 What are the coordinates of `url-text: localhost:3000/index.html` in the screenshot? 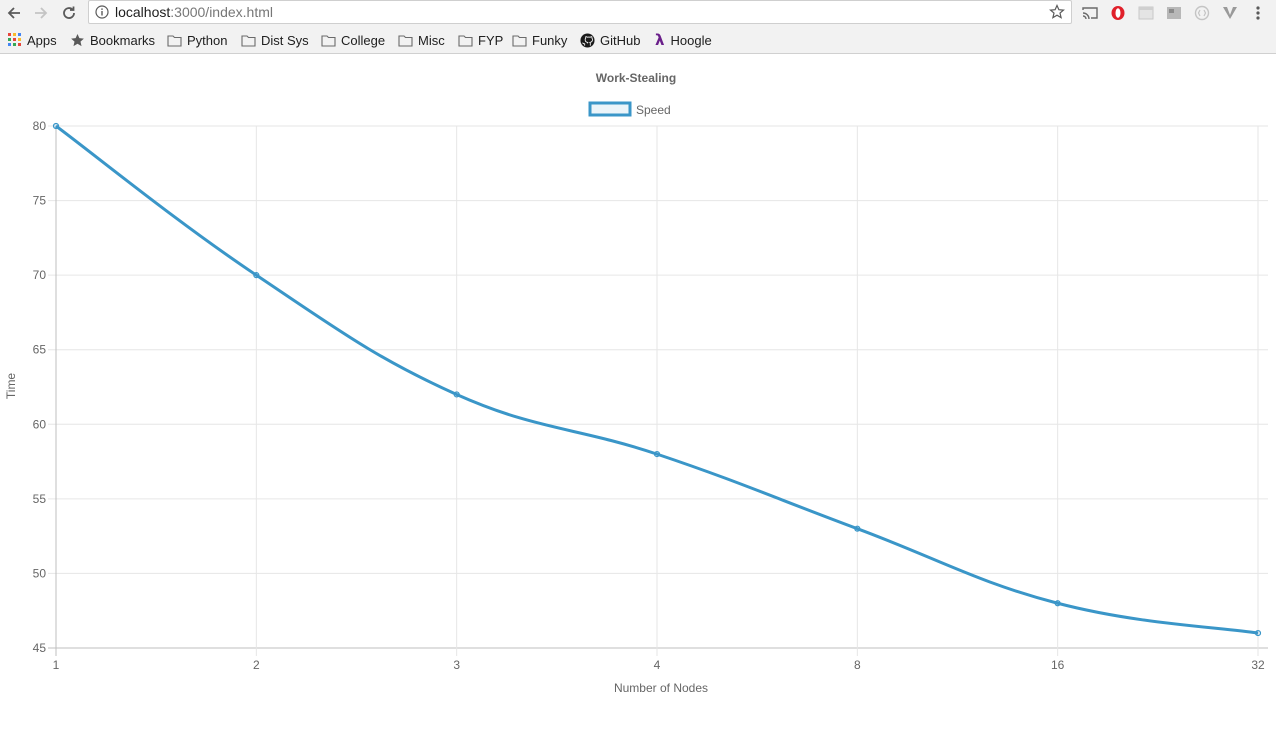 It's located at (194, 12).